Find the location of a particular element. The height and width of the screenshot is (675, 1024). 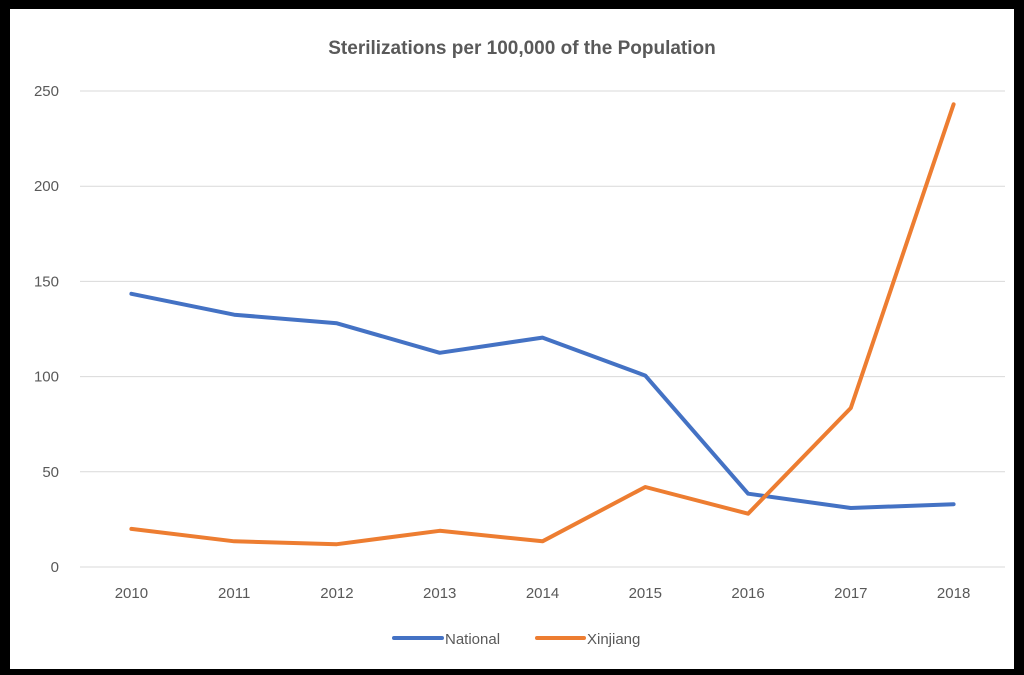

y-tick-label-150: 150 is located at coordinates (46, 281).